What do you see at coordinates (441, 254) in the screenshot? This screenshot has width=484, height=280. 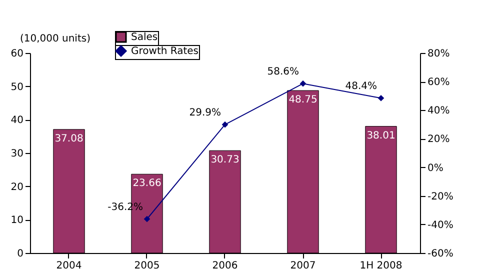 I see `y2-tick-label: -60%` at bounding box center [441, 254].